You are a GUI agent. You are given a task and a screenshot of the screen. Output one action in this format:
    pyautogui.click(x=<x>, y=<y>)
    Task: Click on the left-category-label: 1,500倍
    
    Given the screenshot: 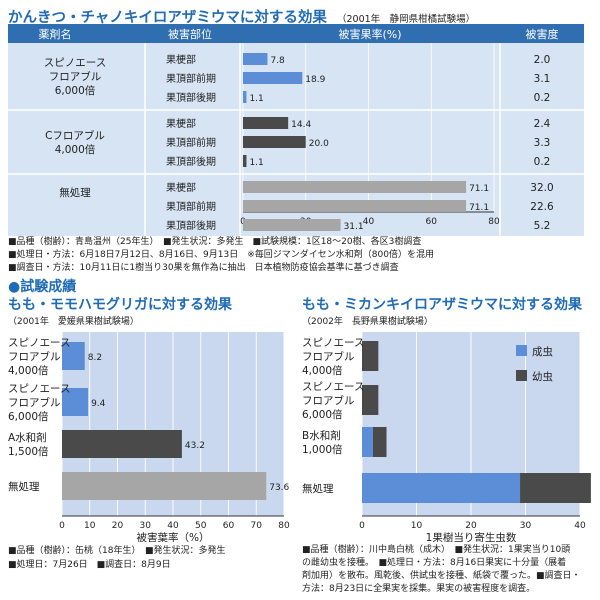 What is the action you would take?
    pyautogui.click(x=28, y=451)
    